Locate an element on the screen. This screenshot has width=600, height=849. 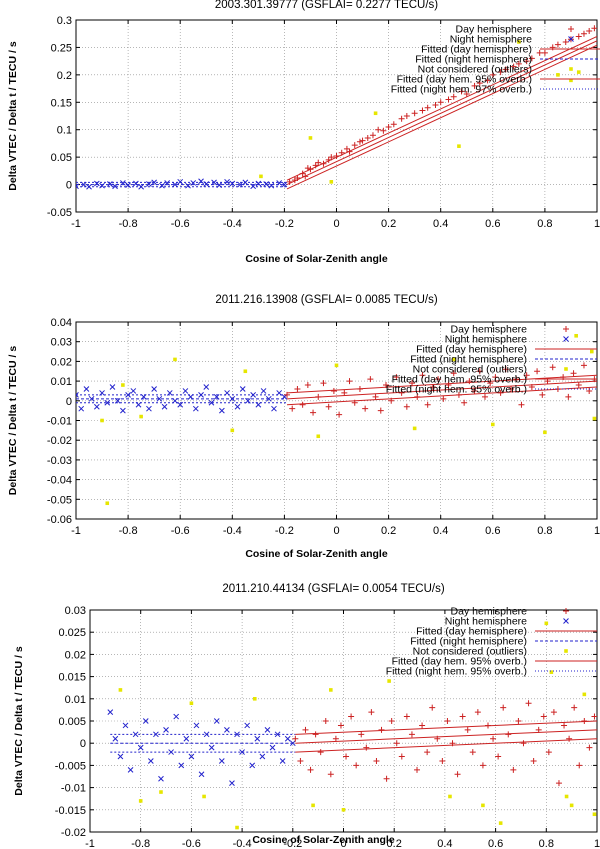
legend-outlier-marker is located at coordinates (566, 369).